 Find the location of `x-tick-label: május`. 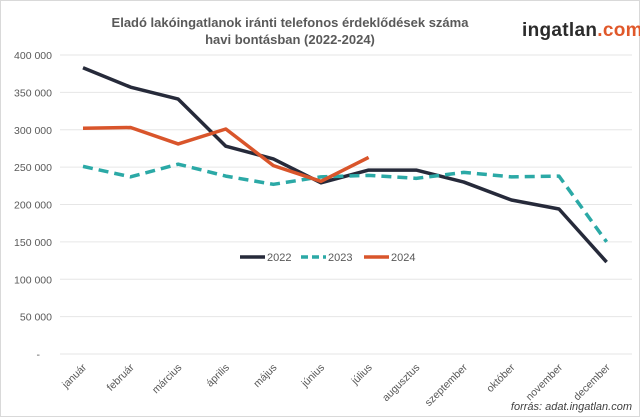

x-tick-label: május is located at coordinates (265, 376).